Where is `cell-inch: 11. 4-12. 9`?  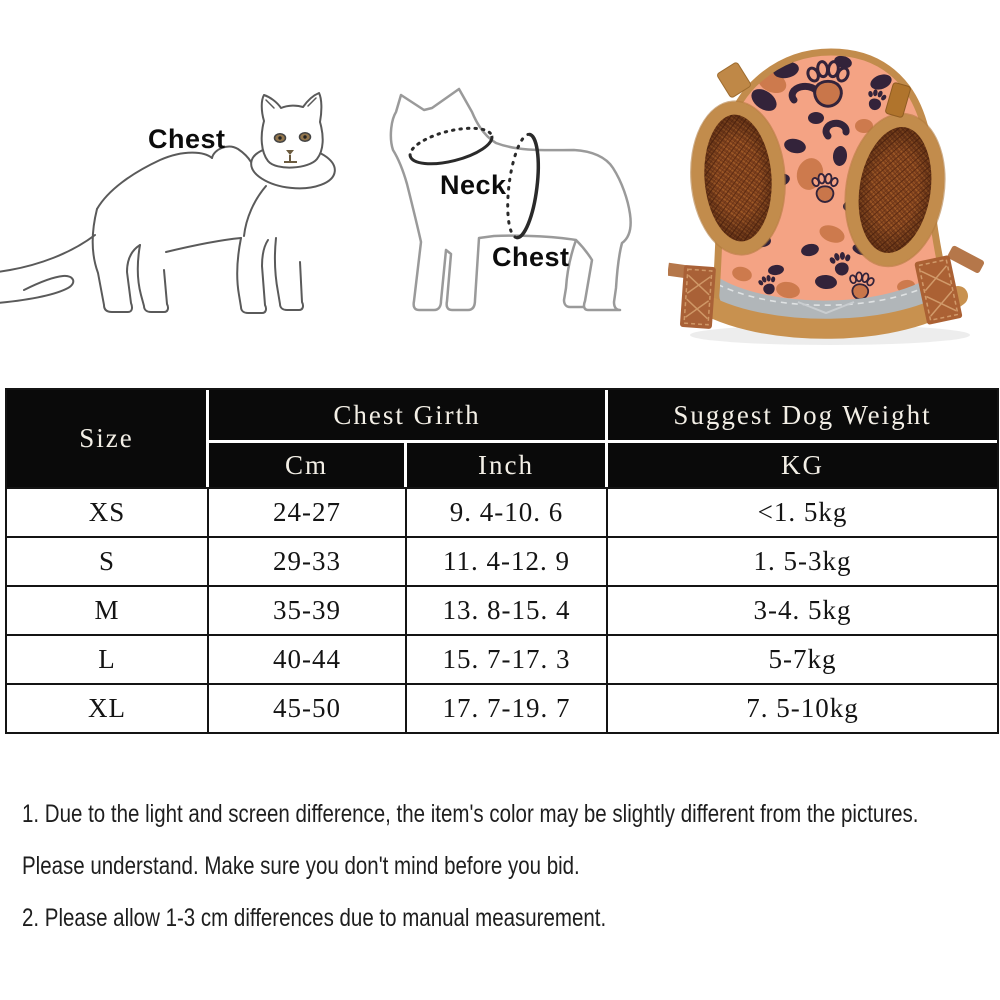
cell-inch: 11. 4-12. 9 is located at coordinates (507, 560).